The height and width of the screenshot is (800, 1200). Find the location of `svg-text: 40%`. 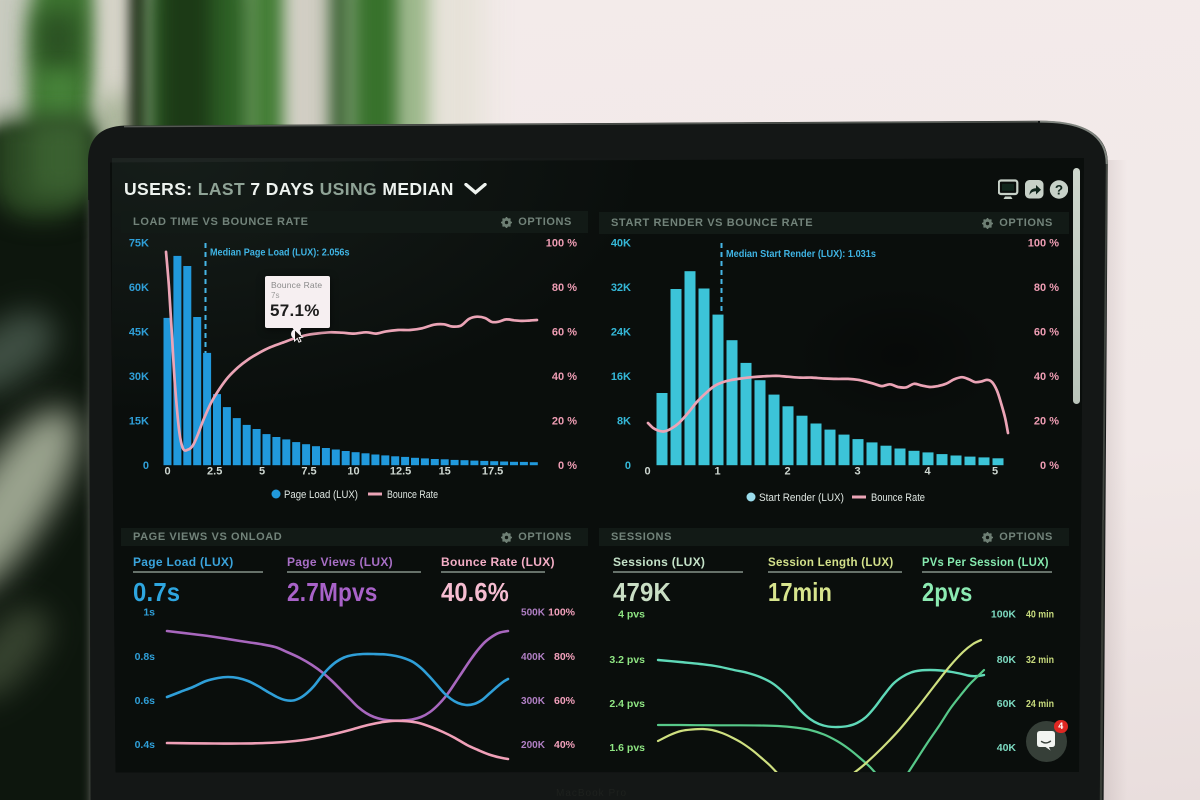

svg-text: 40% is located at coordinates (565, 745).